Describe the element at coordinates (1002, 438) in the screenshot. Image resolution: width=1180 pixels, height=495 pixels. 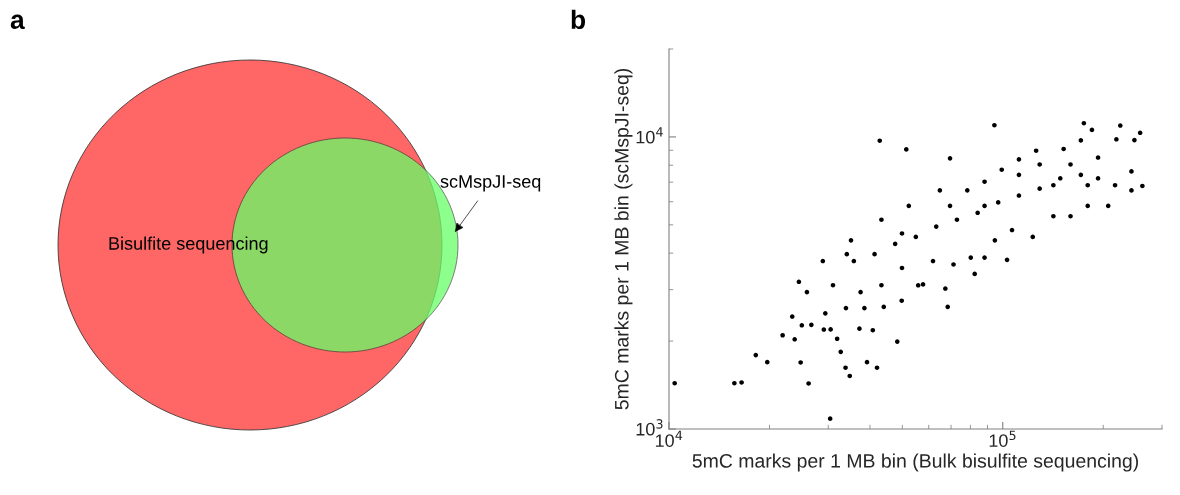
I see `x-tick-label: 10$^{5}$` at that location.